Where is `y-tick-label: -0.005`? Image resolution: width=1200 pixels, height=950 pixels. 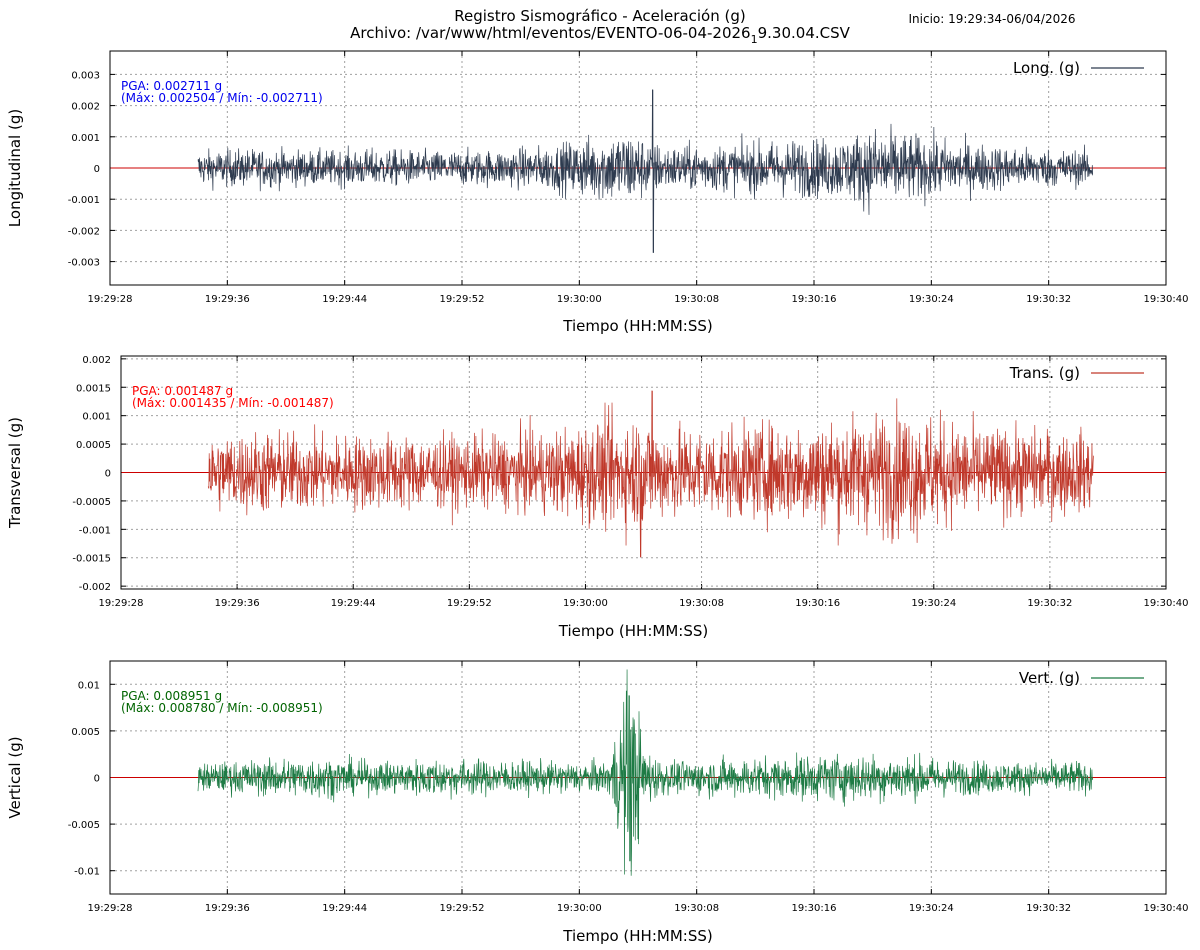
y-tick-label: -0.005 is located at coordinates (84, 825).